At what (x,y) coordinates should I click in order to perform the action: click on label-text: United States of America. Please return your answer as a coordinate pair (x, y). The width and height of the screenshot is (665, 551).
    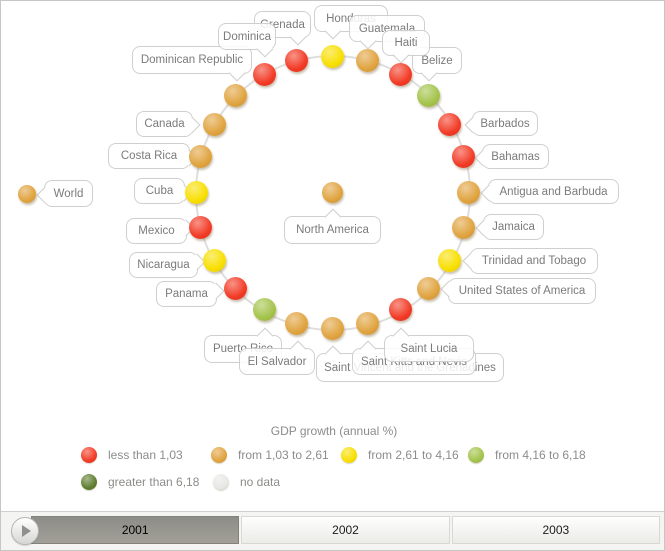
    Looking at the image, I should click on (522, 291).